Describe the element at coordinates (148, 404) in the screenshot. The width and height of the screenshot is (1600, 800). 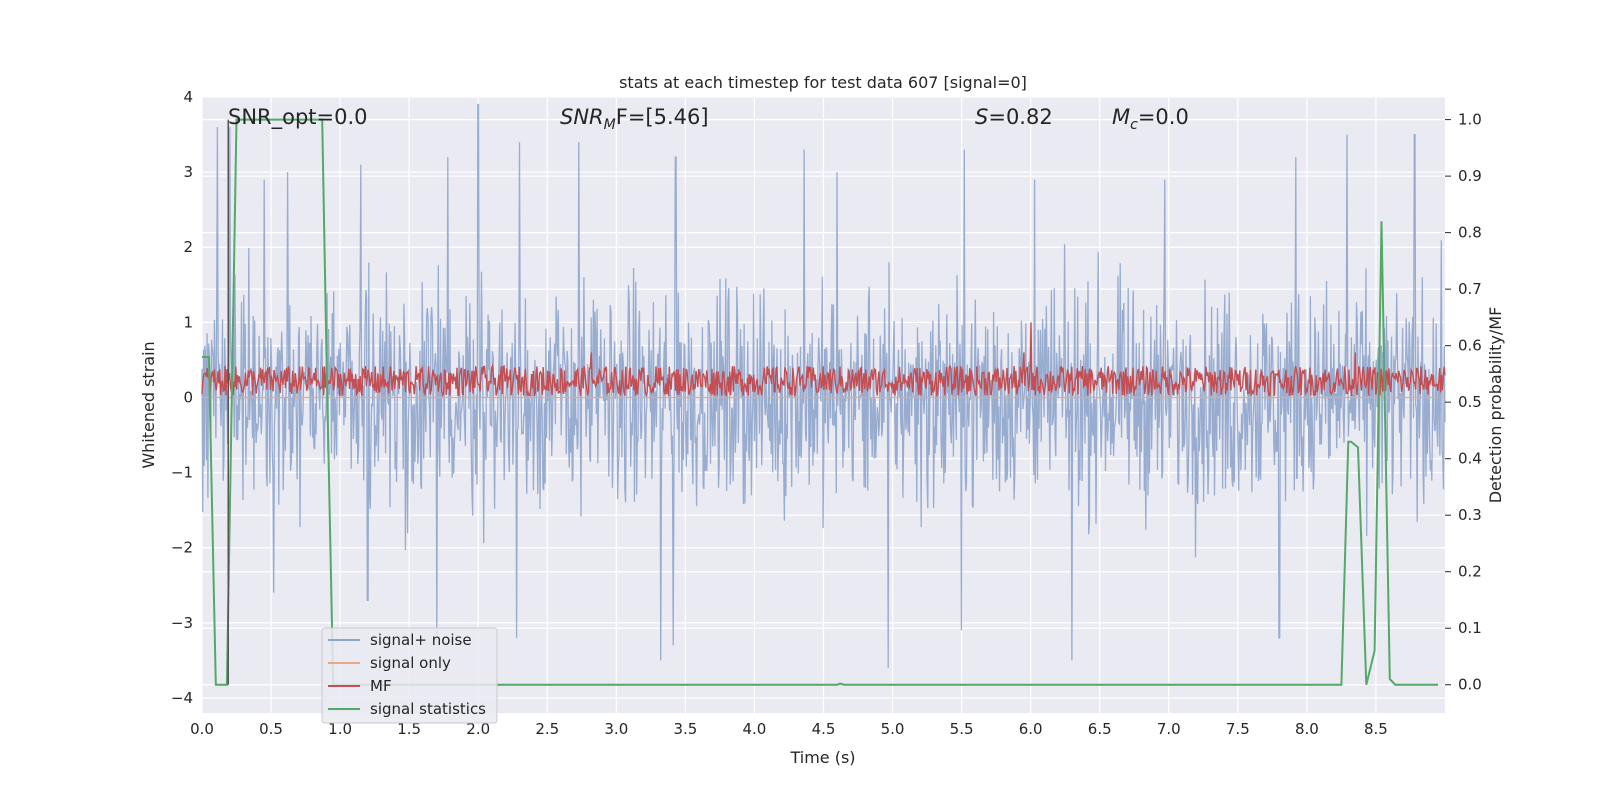
I see `y-axis-left-label: Whitened strain` at that location.